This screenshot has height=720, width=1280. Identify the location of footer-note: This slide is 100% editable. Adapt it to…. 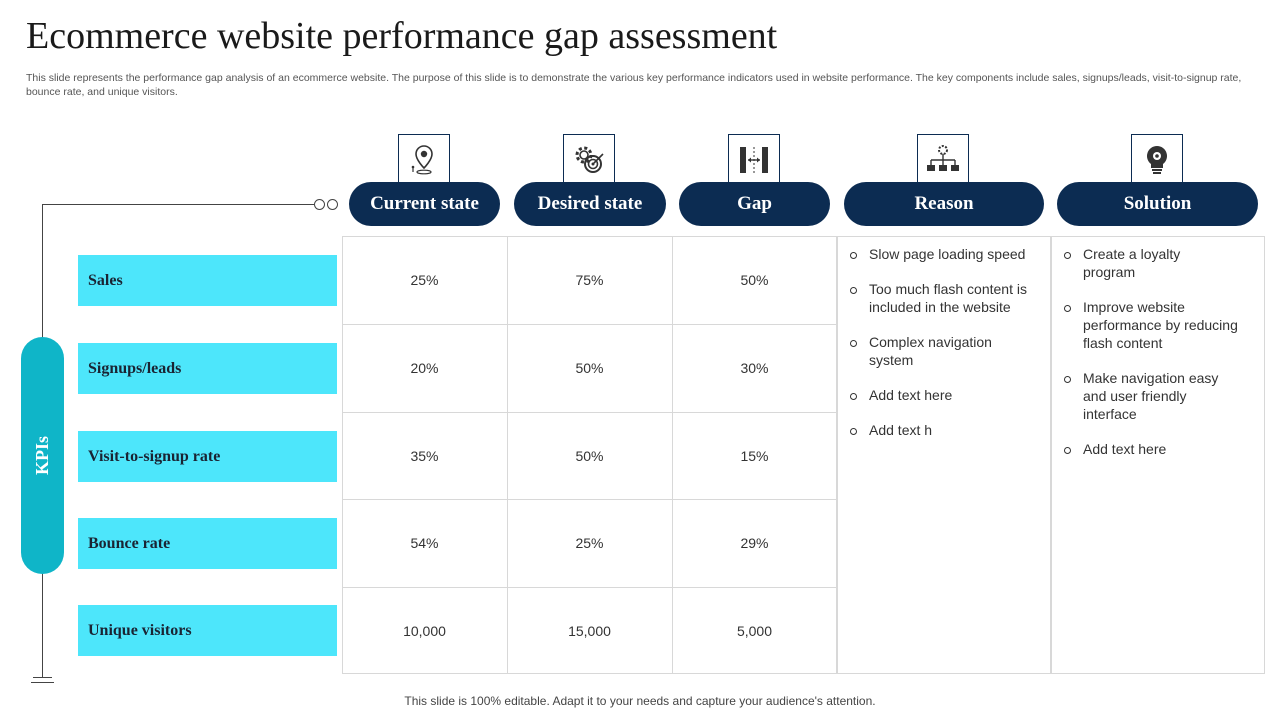
(640, 701).